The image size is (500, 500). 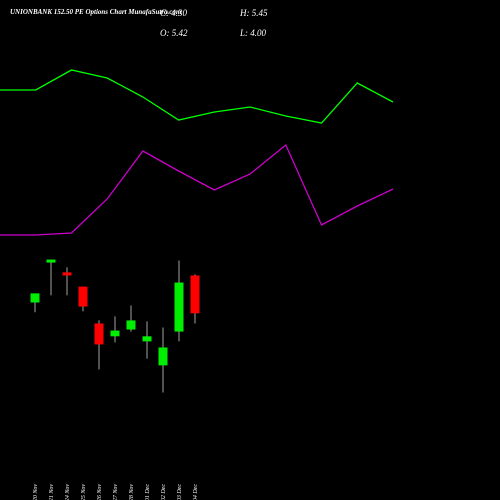 What do you see at coordinates (180, 492) in the screenshot?
I see `x-tick-label: 03 Dec` at bounding box center [180, 492].